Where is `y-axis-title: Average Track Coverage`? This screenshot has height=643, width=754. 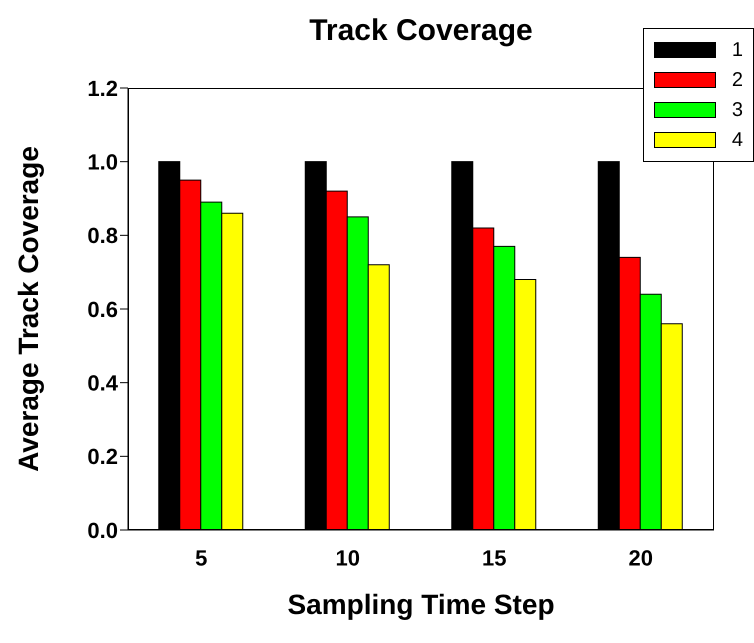
y-axis-title: Average Track Coverage is located at coordinates (28, 309).